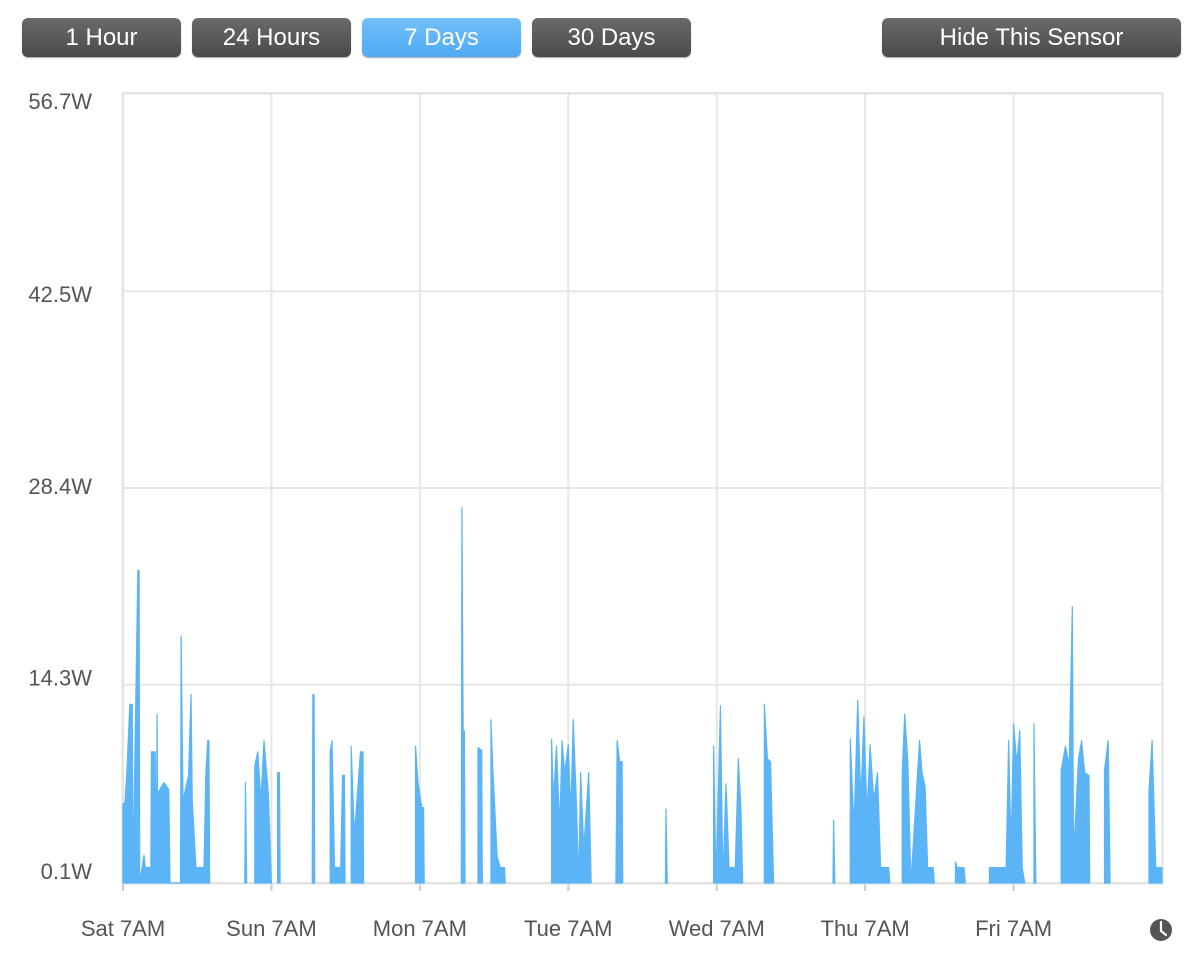 Image resolution: width=1200 pixels, height=958 pixels. I want to click on range-button: 1 Hour, so click(101, 37).